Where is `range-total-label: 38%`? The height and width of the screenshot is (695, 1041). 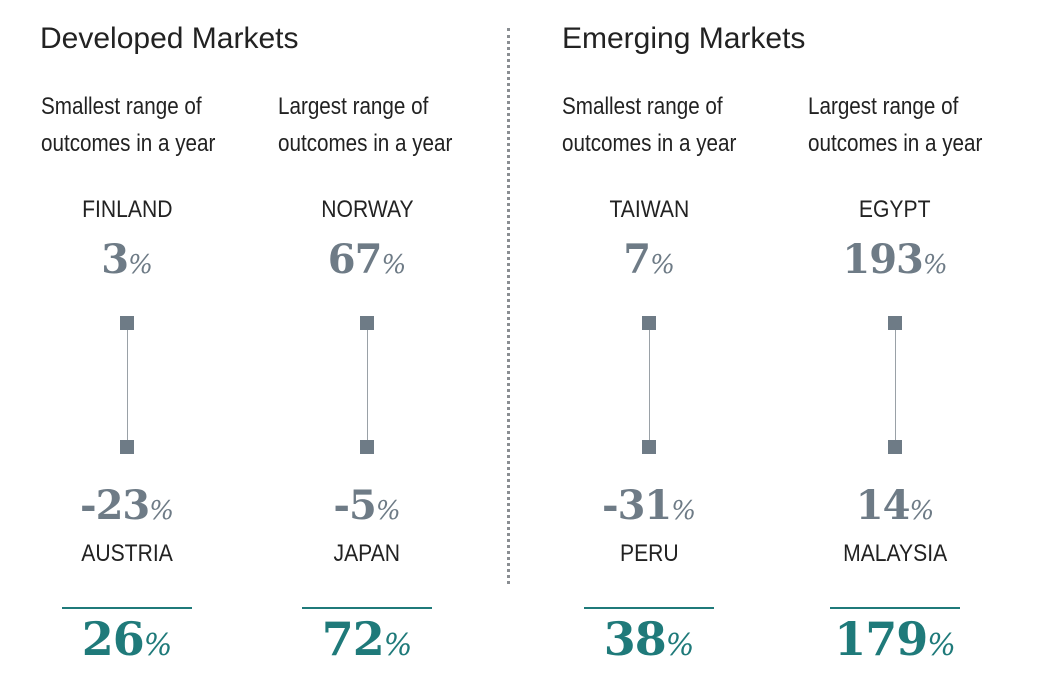 range-total-label: 38% is located at coordinates (649, 639).